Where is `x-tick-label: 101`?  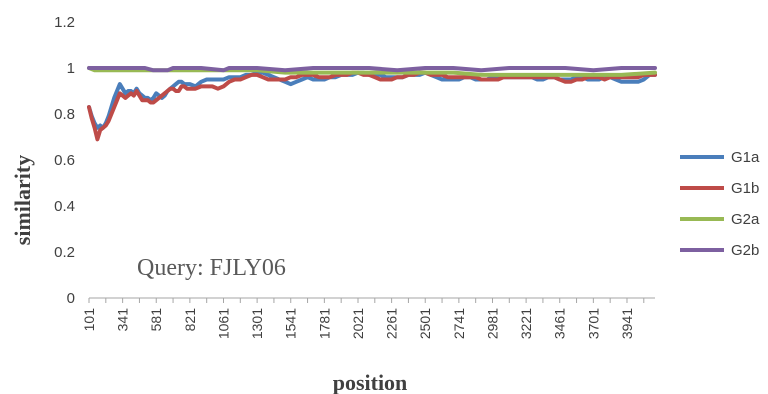 x-tick-label: 101 is located at coordinates (89, 320).